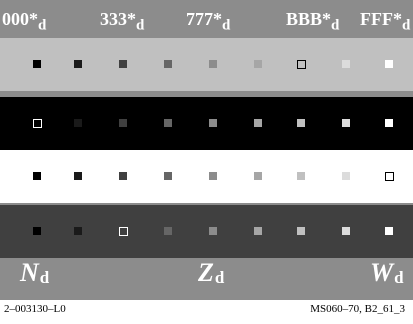  Describe the element at coordinates (385, 21) in the screenshot. I see `top-label-fff: FFF*d` at that location.